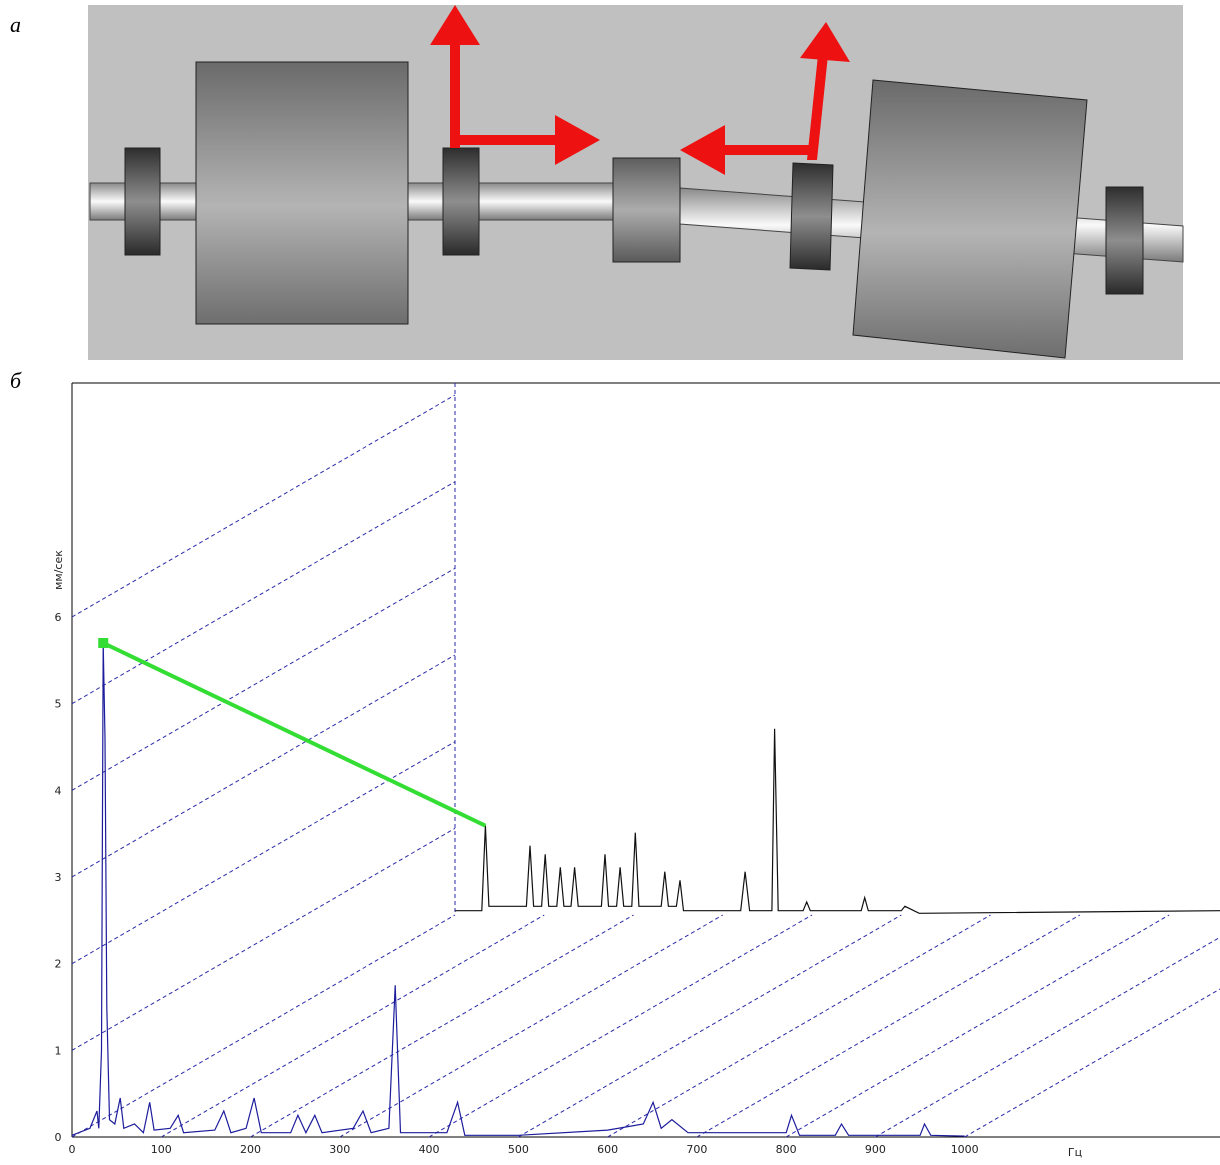  Describe the element at coordinates (58, 877) in the screenshot. I see `y-tick-label: 3` at that location.